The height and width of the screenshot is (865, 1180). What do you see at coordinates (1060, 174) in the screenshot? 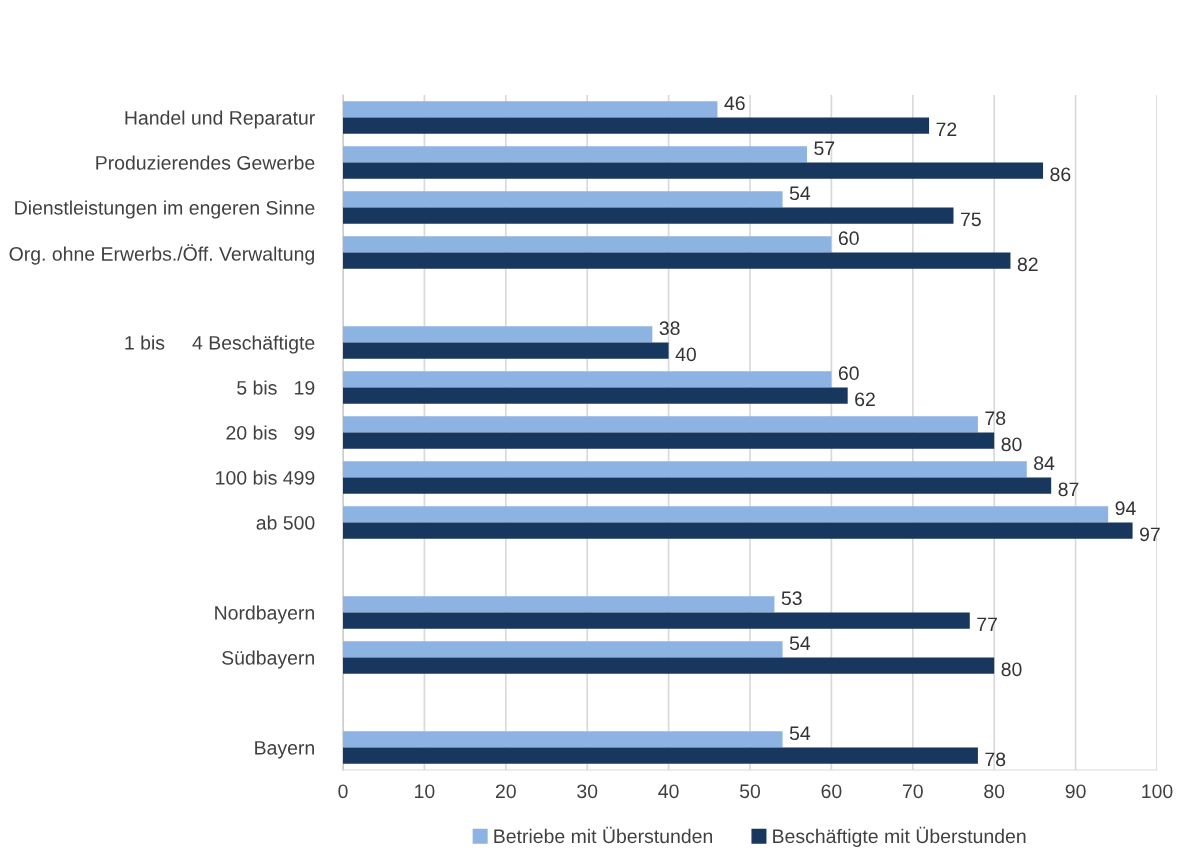
I see `data-label: 86` at bounding box center [1060, 174].